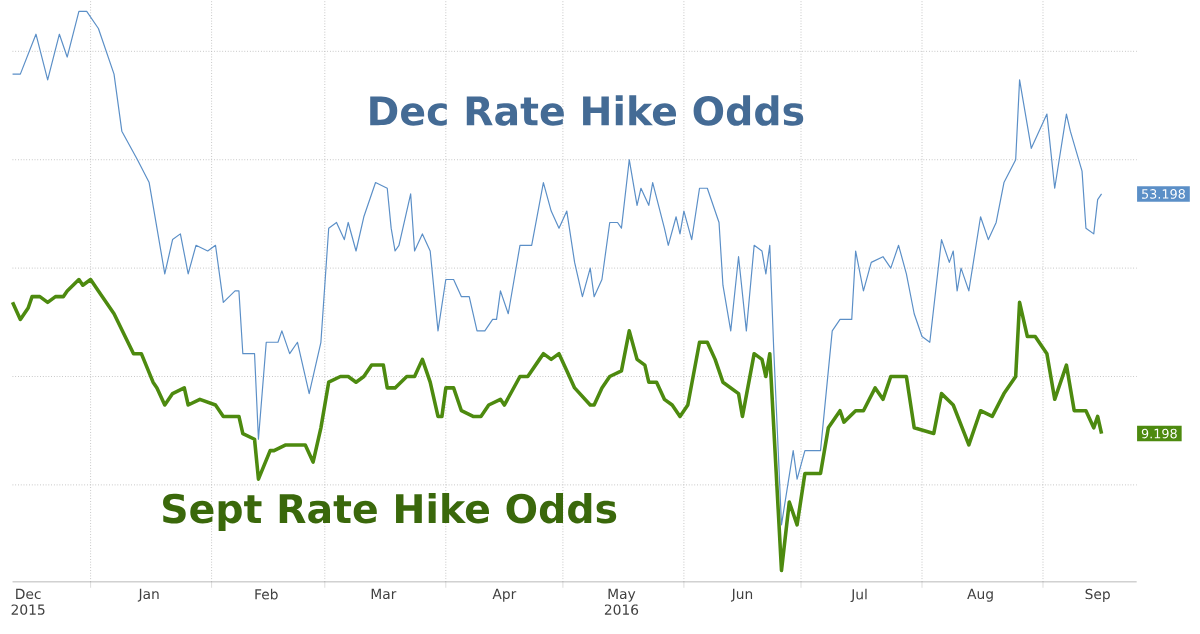 The image size is (1200, 634). Describe the element at coordinates (587, 111) in the screenshot. I see `series-label: Dec Rate Hike Odds` at that location.